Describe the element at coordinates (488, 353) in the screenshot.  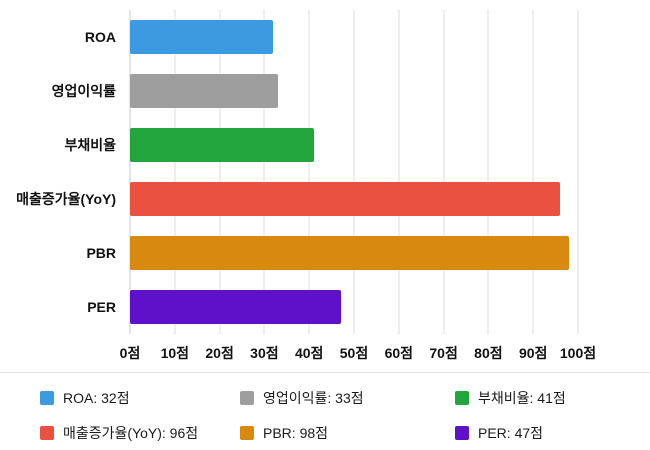
I see `x-tick-label: 80점` at that location.